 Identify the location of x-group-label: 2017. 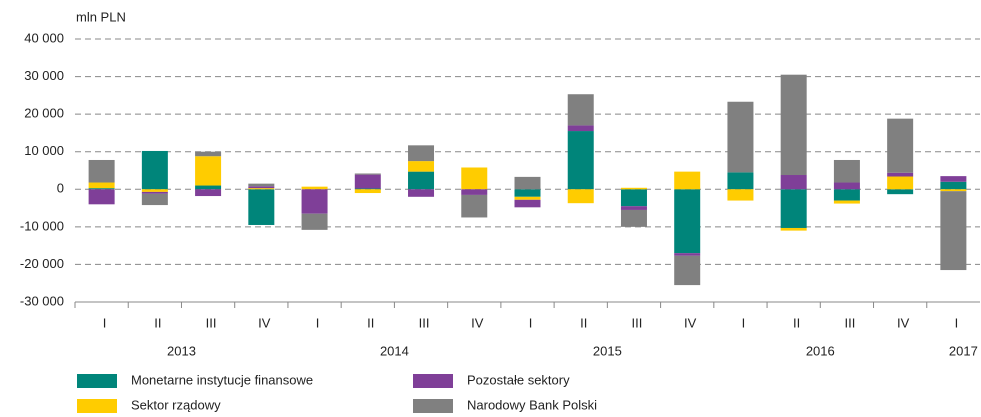
(963, 350).